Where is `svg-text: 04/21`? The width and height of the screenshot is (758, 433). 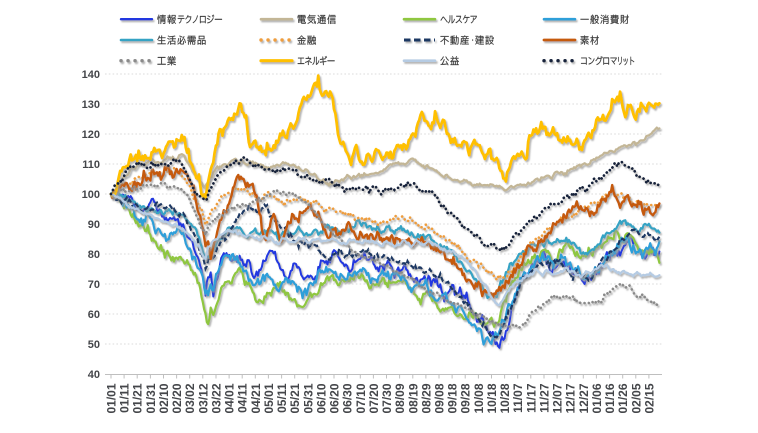
svg-text: 04/21 is located at coordinates (256, 398).